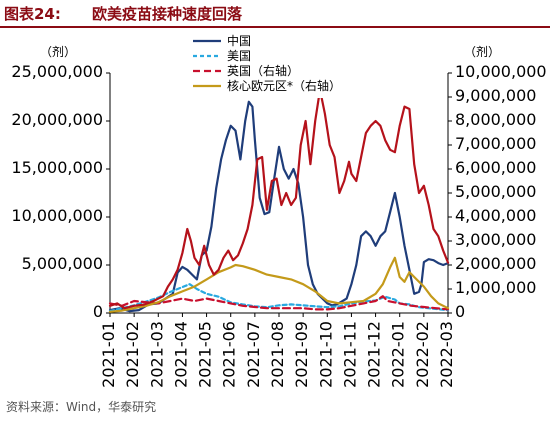  I want to click on legend-label: 美国, so click(239, 56).